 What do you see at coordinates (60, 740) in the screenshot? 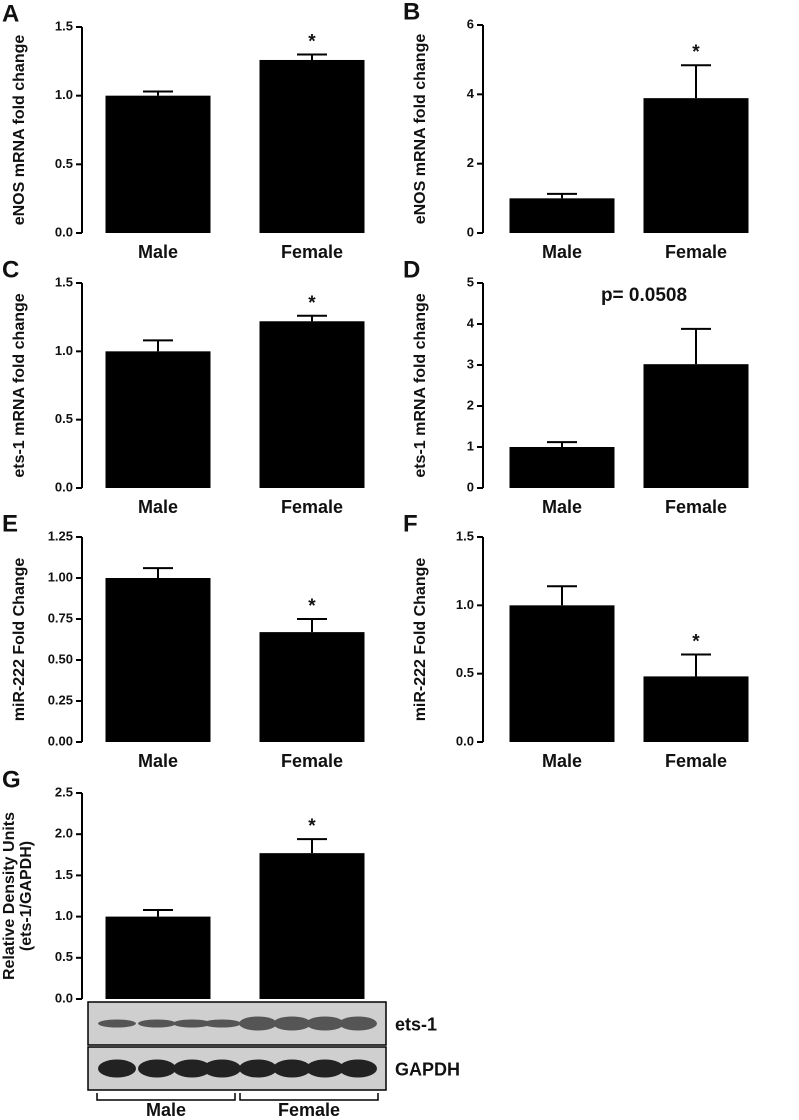
I see `y-tick-label: 0.00` at bounding box center [60, 740].